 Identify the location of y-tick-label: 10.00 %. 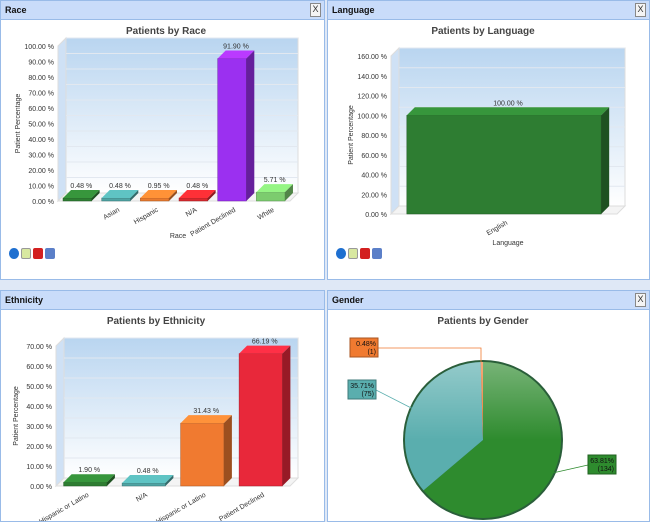
(41, 187).